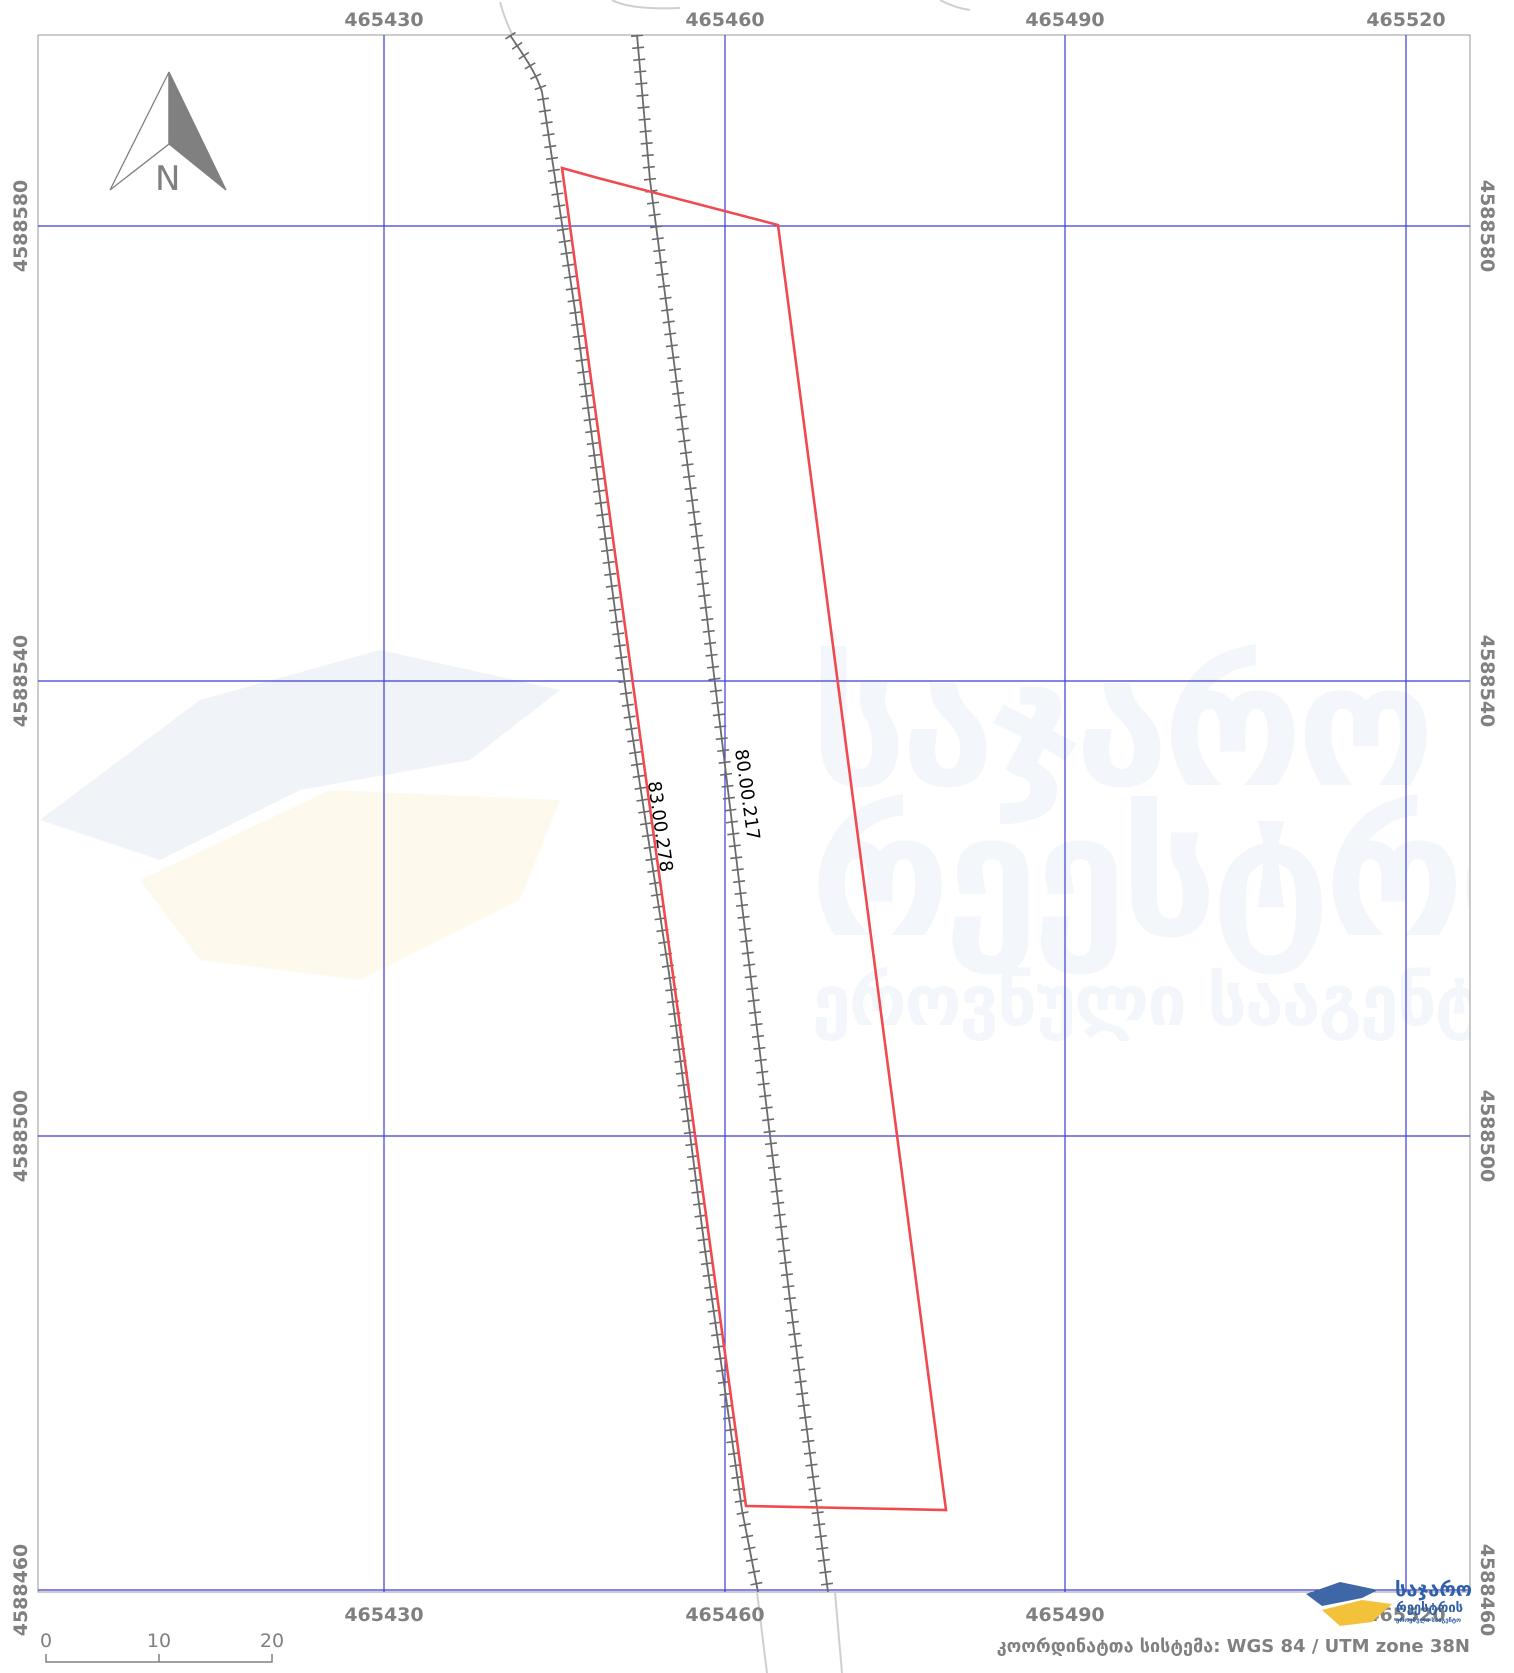 This screenshot has width=1514, height=1673. I want to click on railway-b-ticks, so click(732, 813).